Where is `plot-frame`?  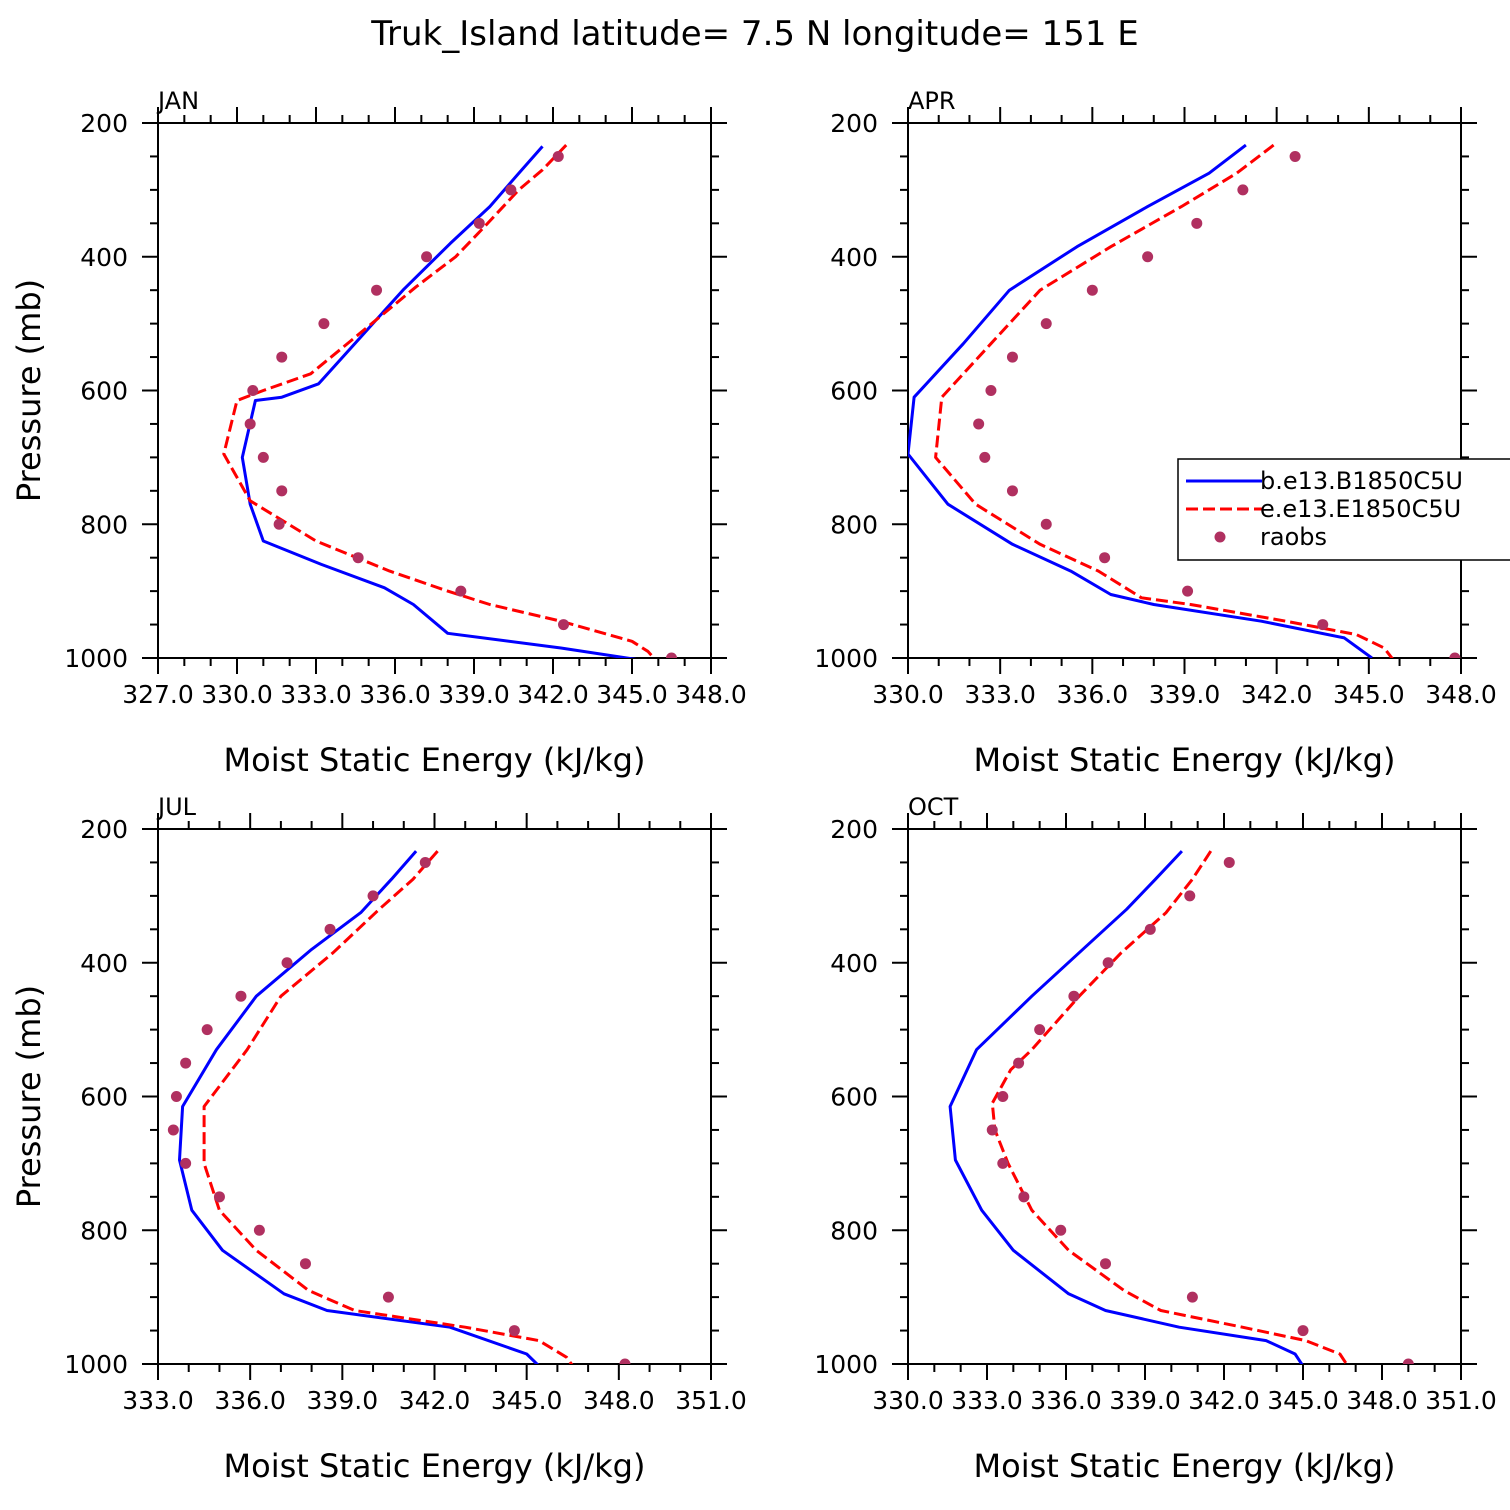 plot-frame is located at coordinates (1184, 1096).